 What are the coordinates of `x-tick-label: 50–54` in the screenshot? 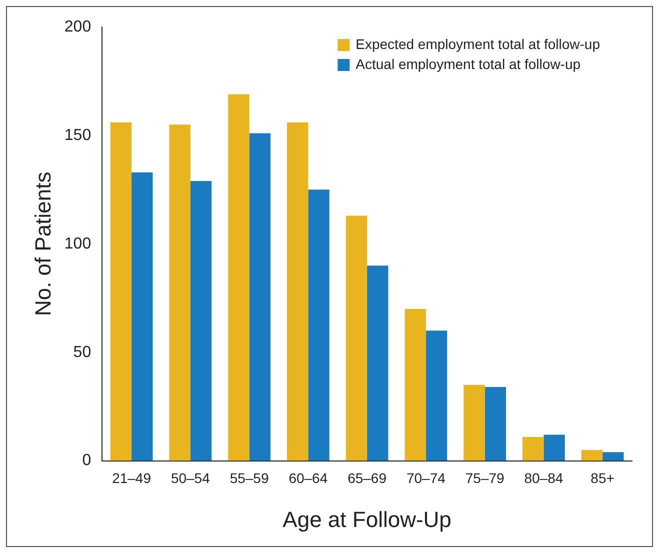 It's located at (190, 478).